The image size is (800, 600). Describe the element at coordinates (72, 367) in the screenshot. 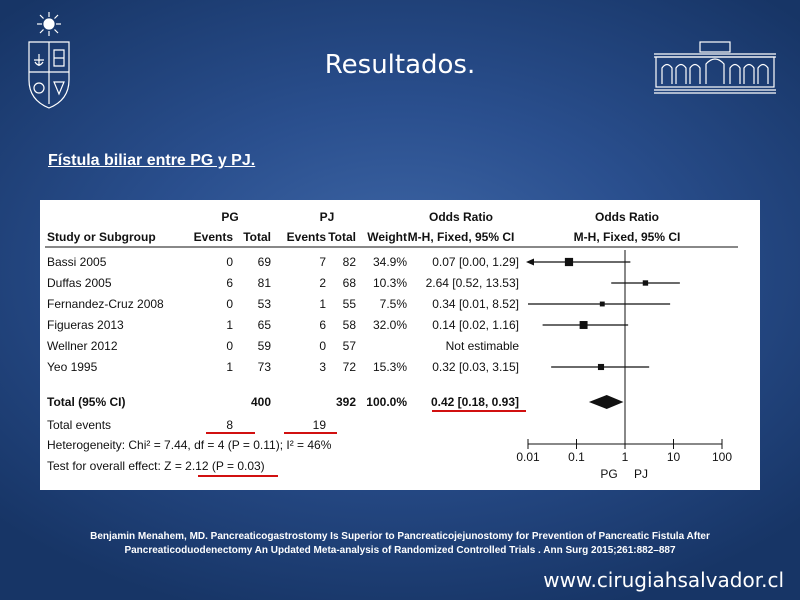

I see `study-name: Yeo 1995` at that location.